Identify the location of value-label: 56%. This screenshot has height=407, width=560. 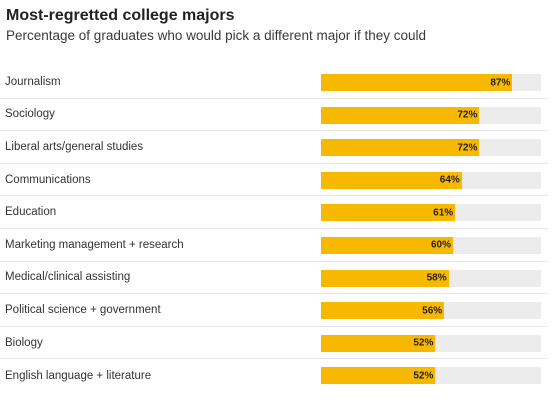
(432, 311).